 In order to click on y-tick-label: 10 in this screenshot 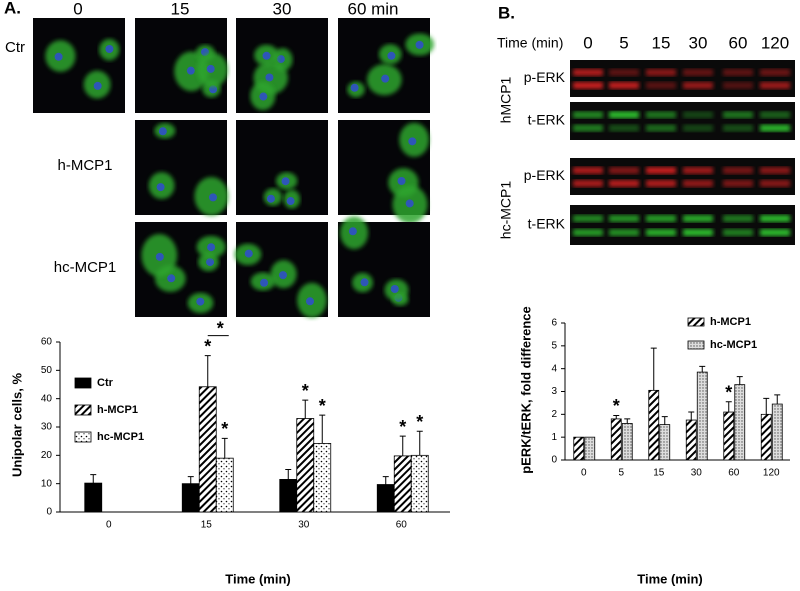, I will do `click(47, 483)`.